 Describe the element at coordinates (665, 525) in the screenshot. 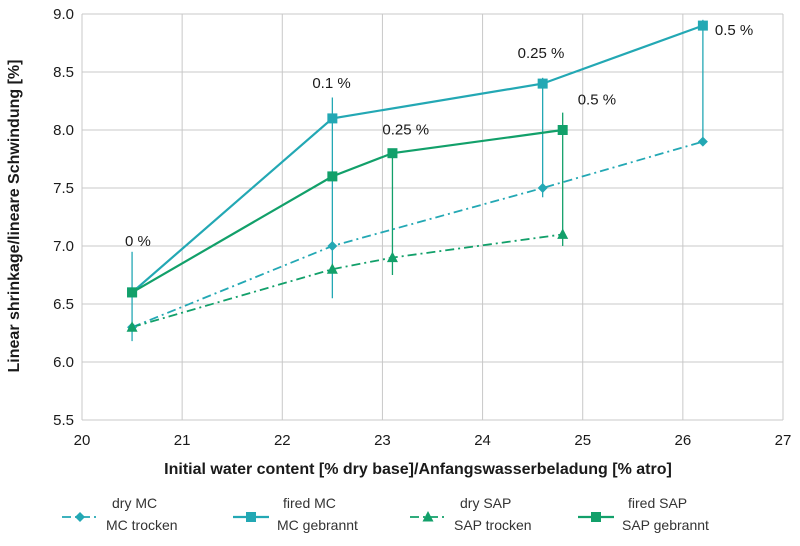

I see `legend-sublabel: SAP gebrannt` at that location.